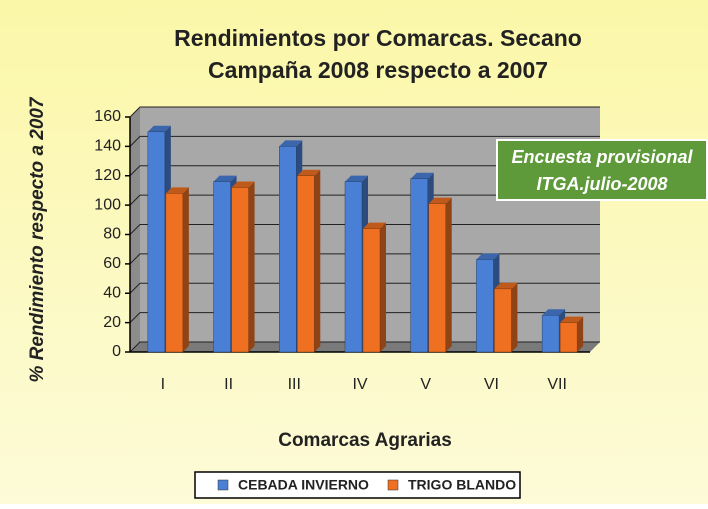 The width and height of the screenshot is (708, 509). I want to click on legend-items: CEBADA INVIERNO TRIGO BLANDO, so click(366, 485).